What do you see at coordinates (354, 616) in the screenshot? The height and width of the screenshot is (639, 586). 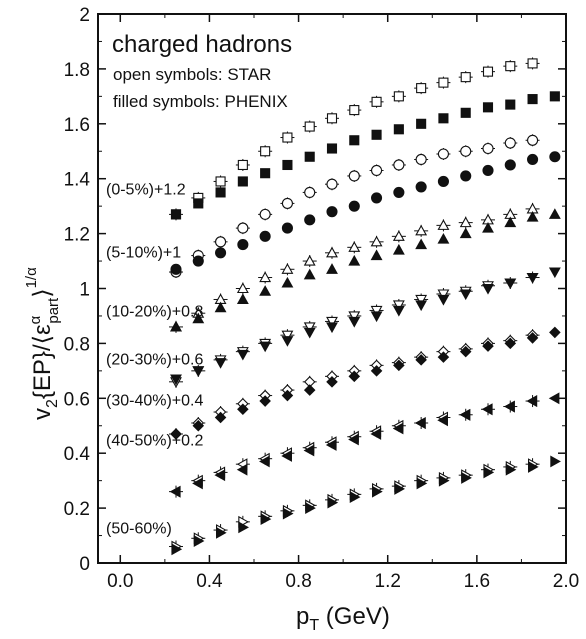 I see `x-axis-title-unit: (GeV)` at bounding box center [354, 616].